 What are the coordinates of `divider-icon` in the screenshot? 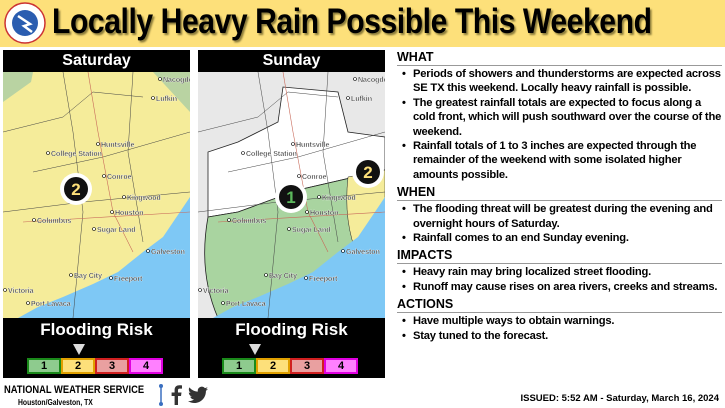 It's located at (161, 395).